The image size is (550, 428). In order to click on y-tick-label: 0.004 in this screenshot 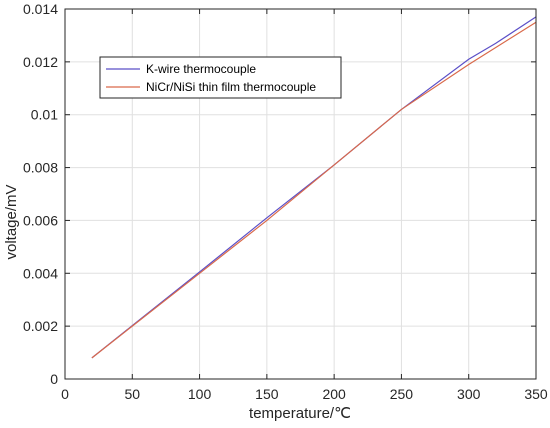, I will do `click(40, 273)`.